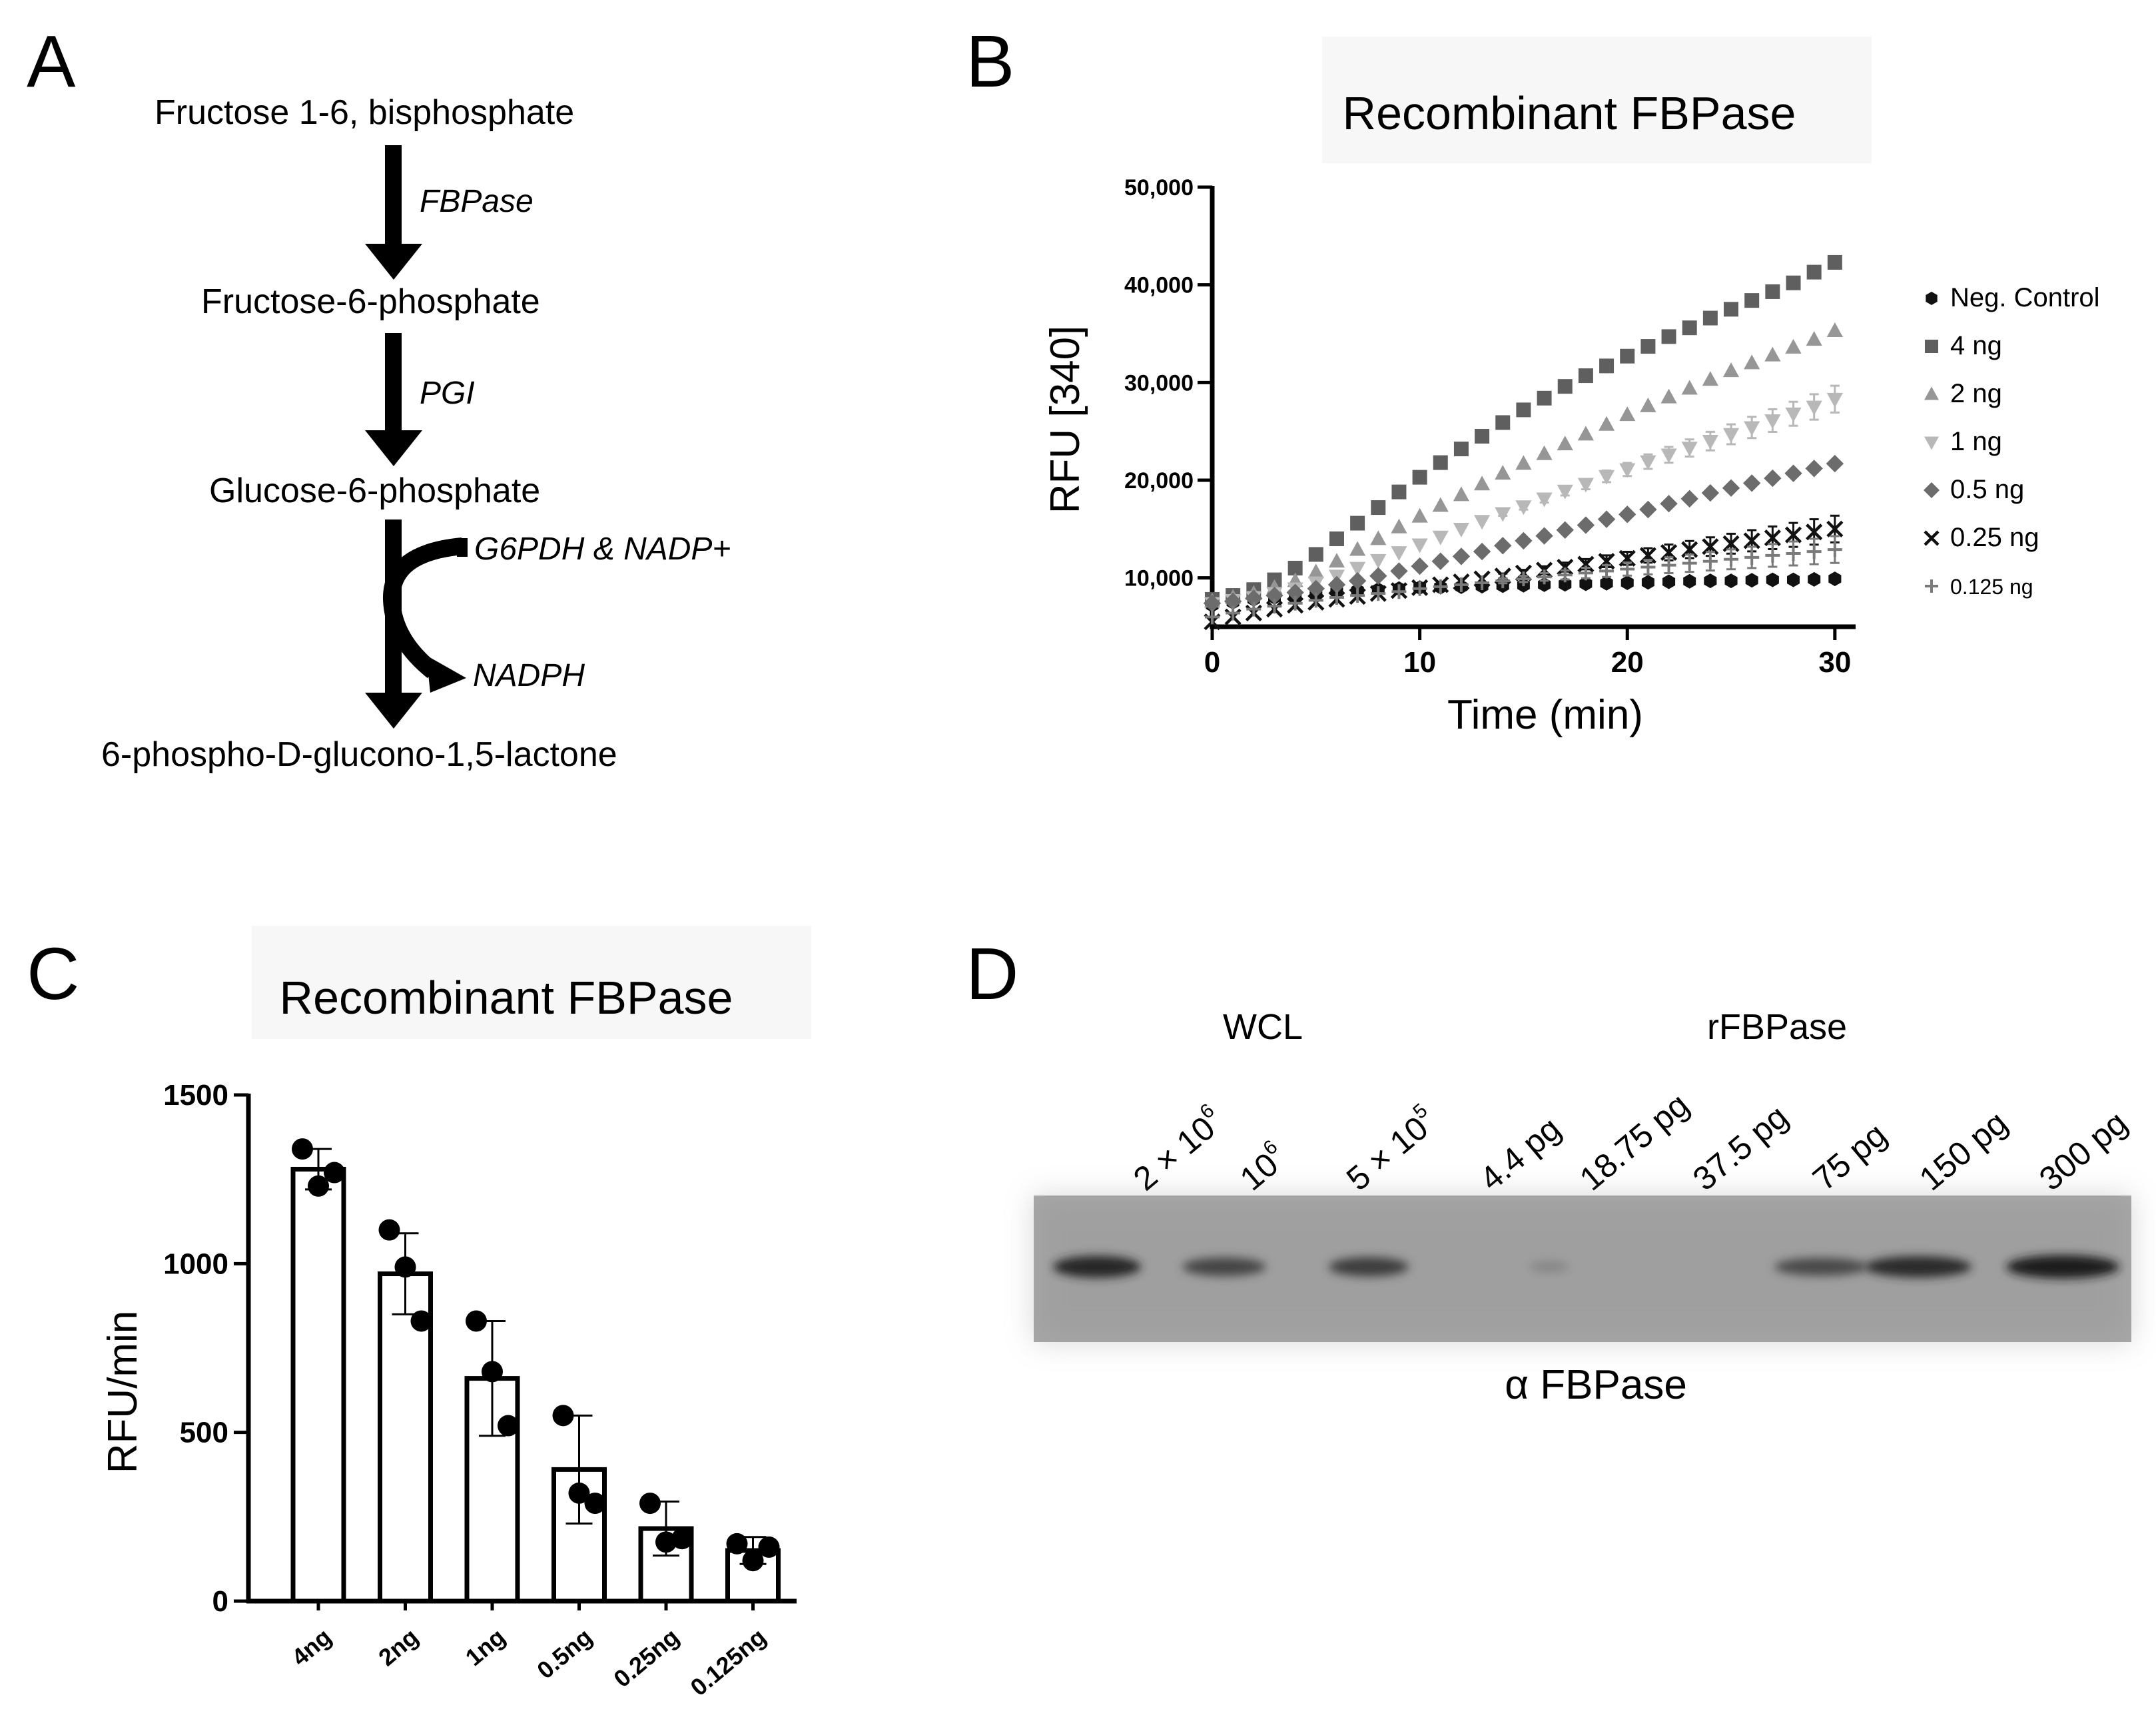 Image resolution: width=2156 pixels, height=1727 pixels. Describe the element at coordinates (1159, 383) in the screenshot. I see `chart-b-y-tick-label: 30,000` at that location.